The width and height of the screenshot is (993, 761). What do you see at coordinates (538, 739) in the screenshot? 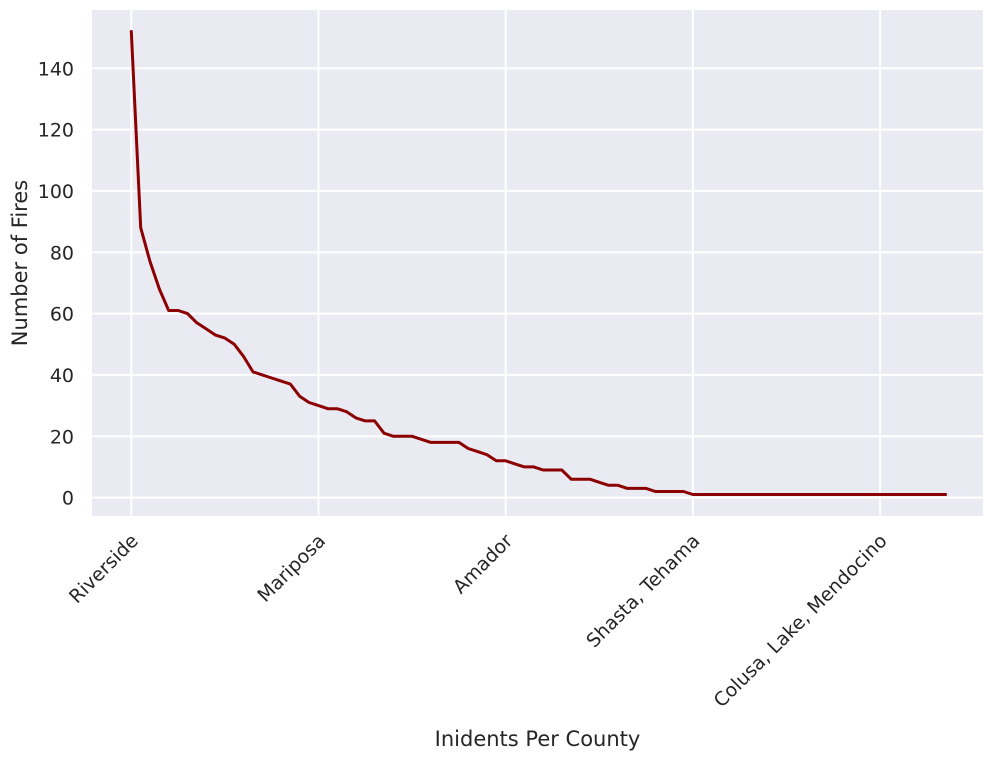
I see `x-axis-label: Inidents Per County` at bounding box center [538, 739].